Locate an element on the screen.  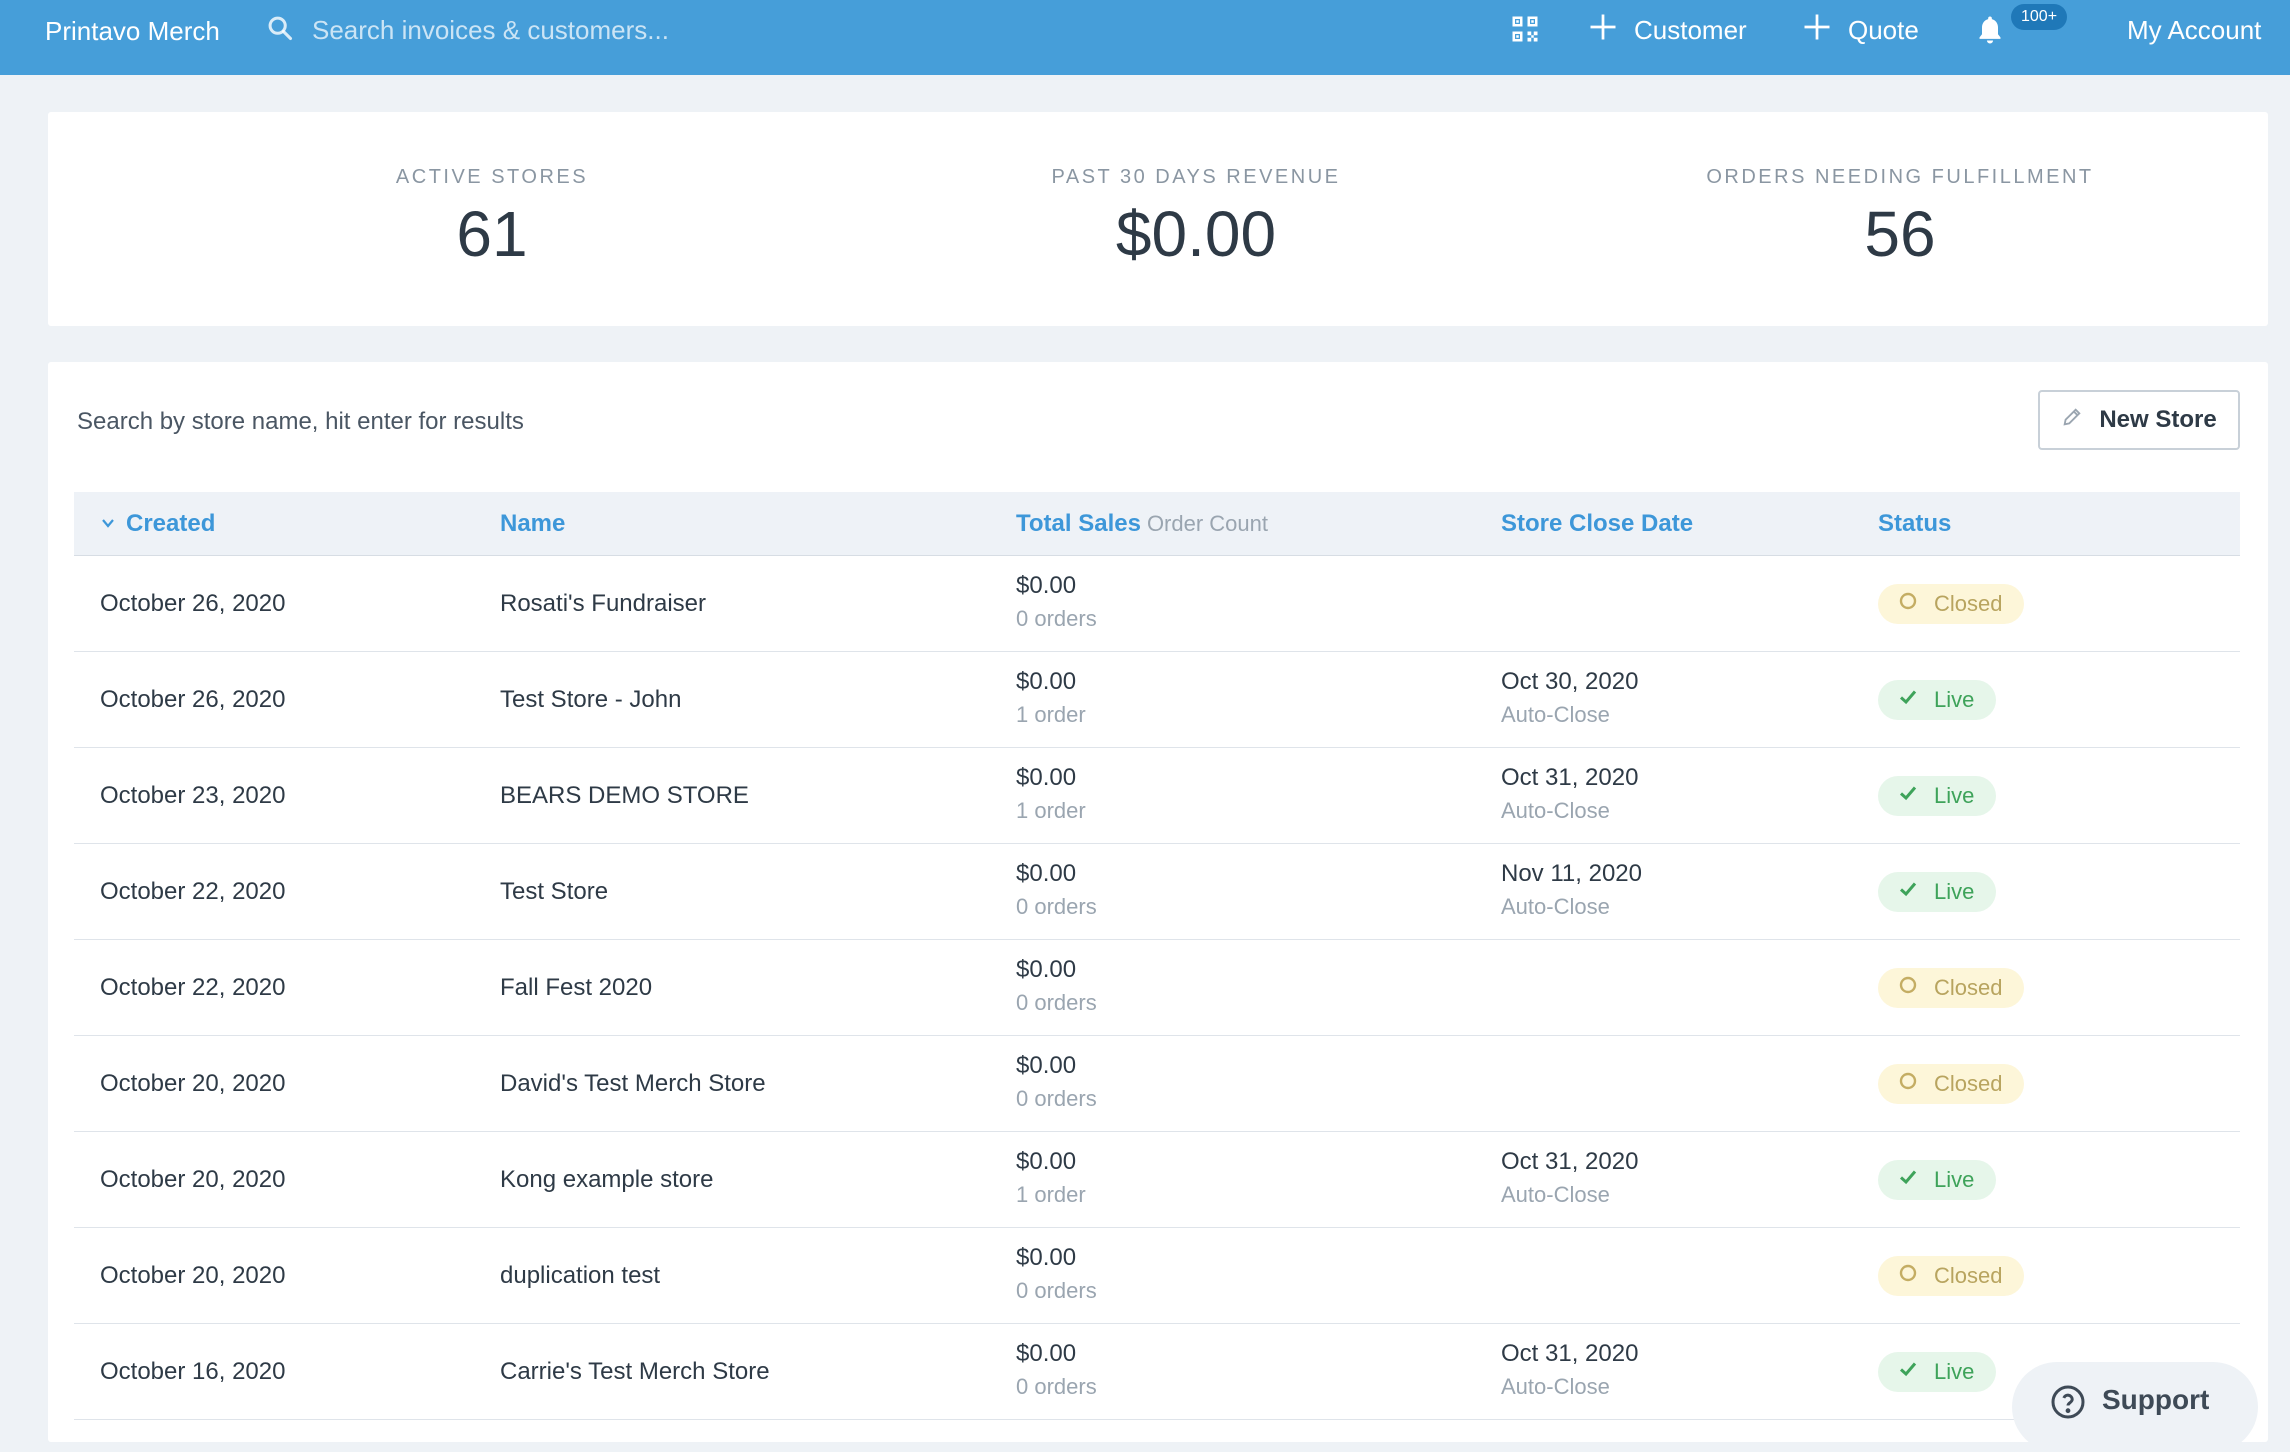
support-button: Support is located at coordinates (2135, 1407).